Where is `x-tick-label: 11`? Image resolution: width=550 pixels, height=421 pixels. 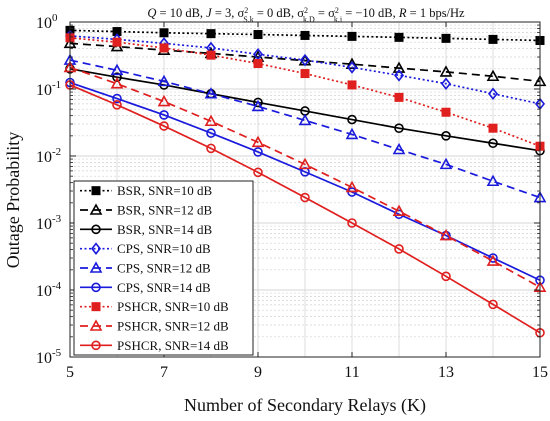
x-tick-label: 11 is located at coordinates (351, 372).